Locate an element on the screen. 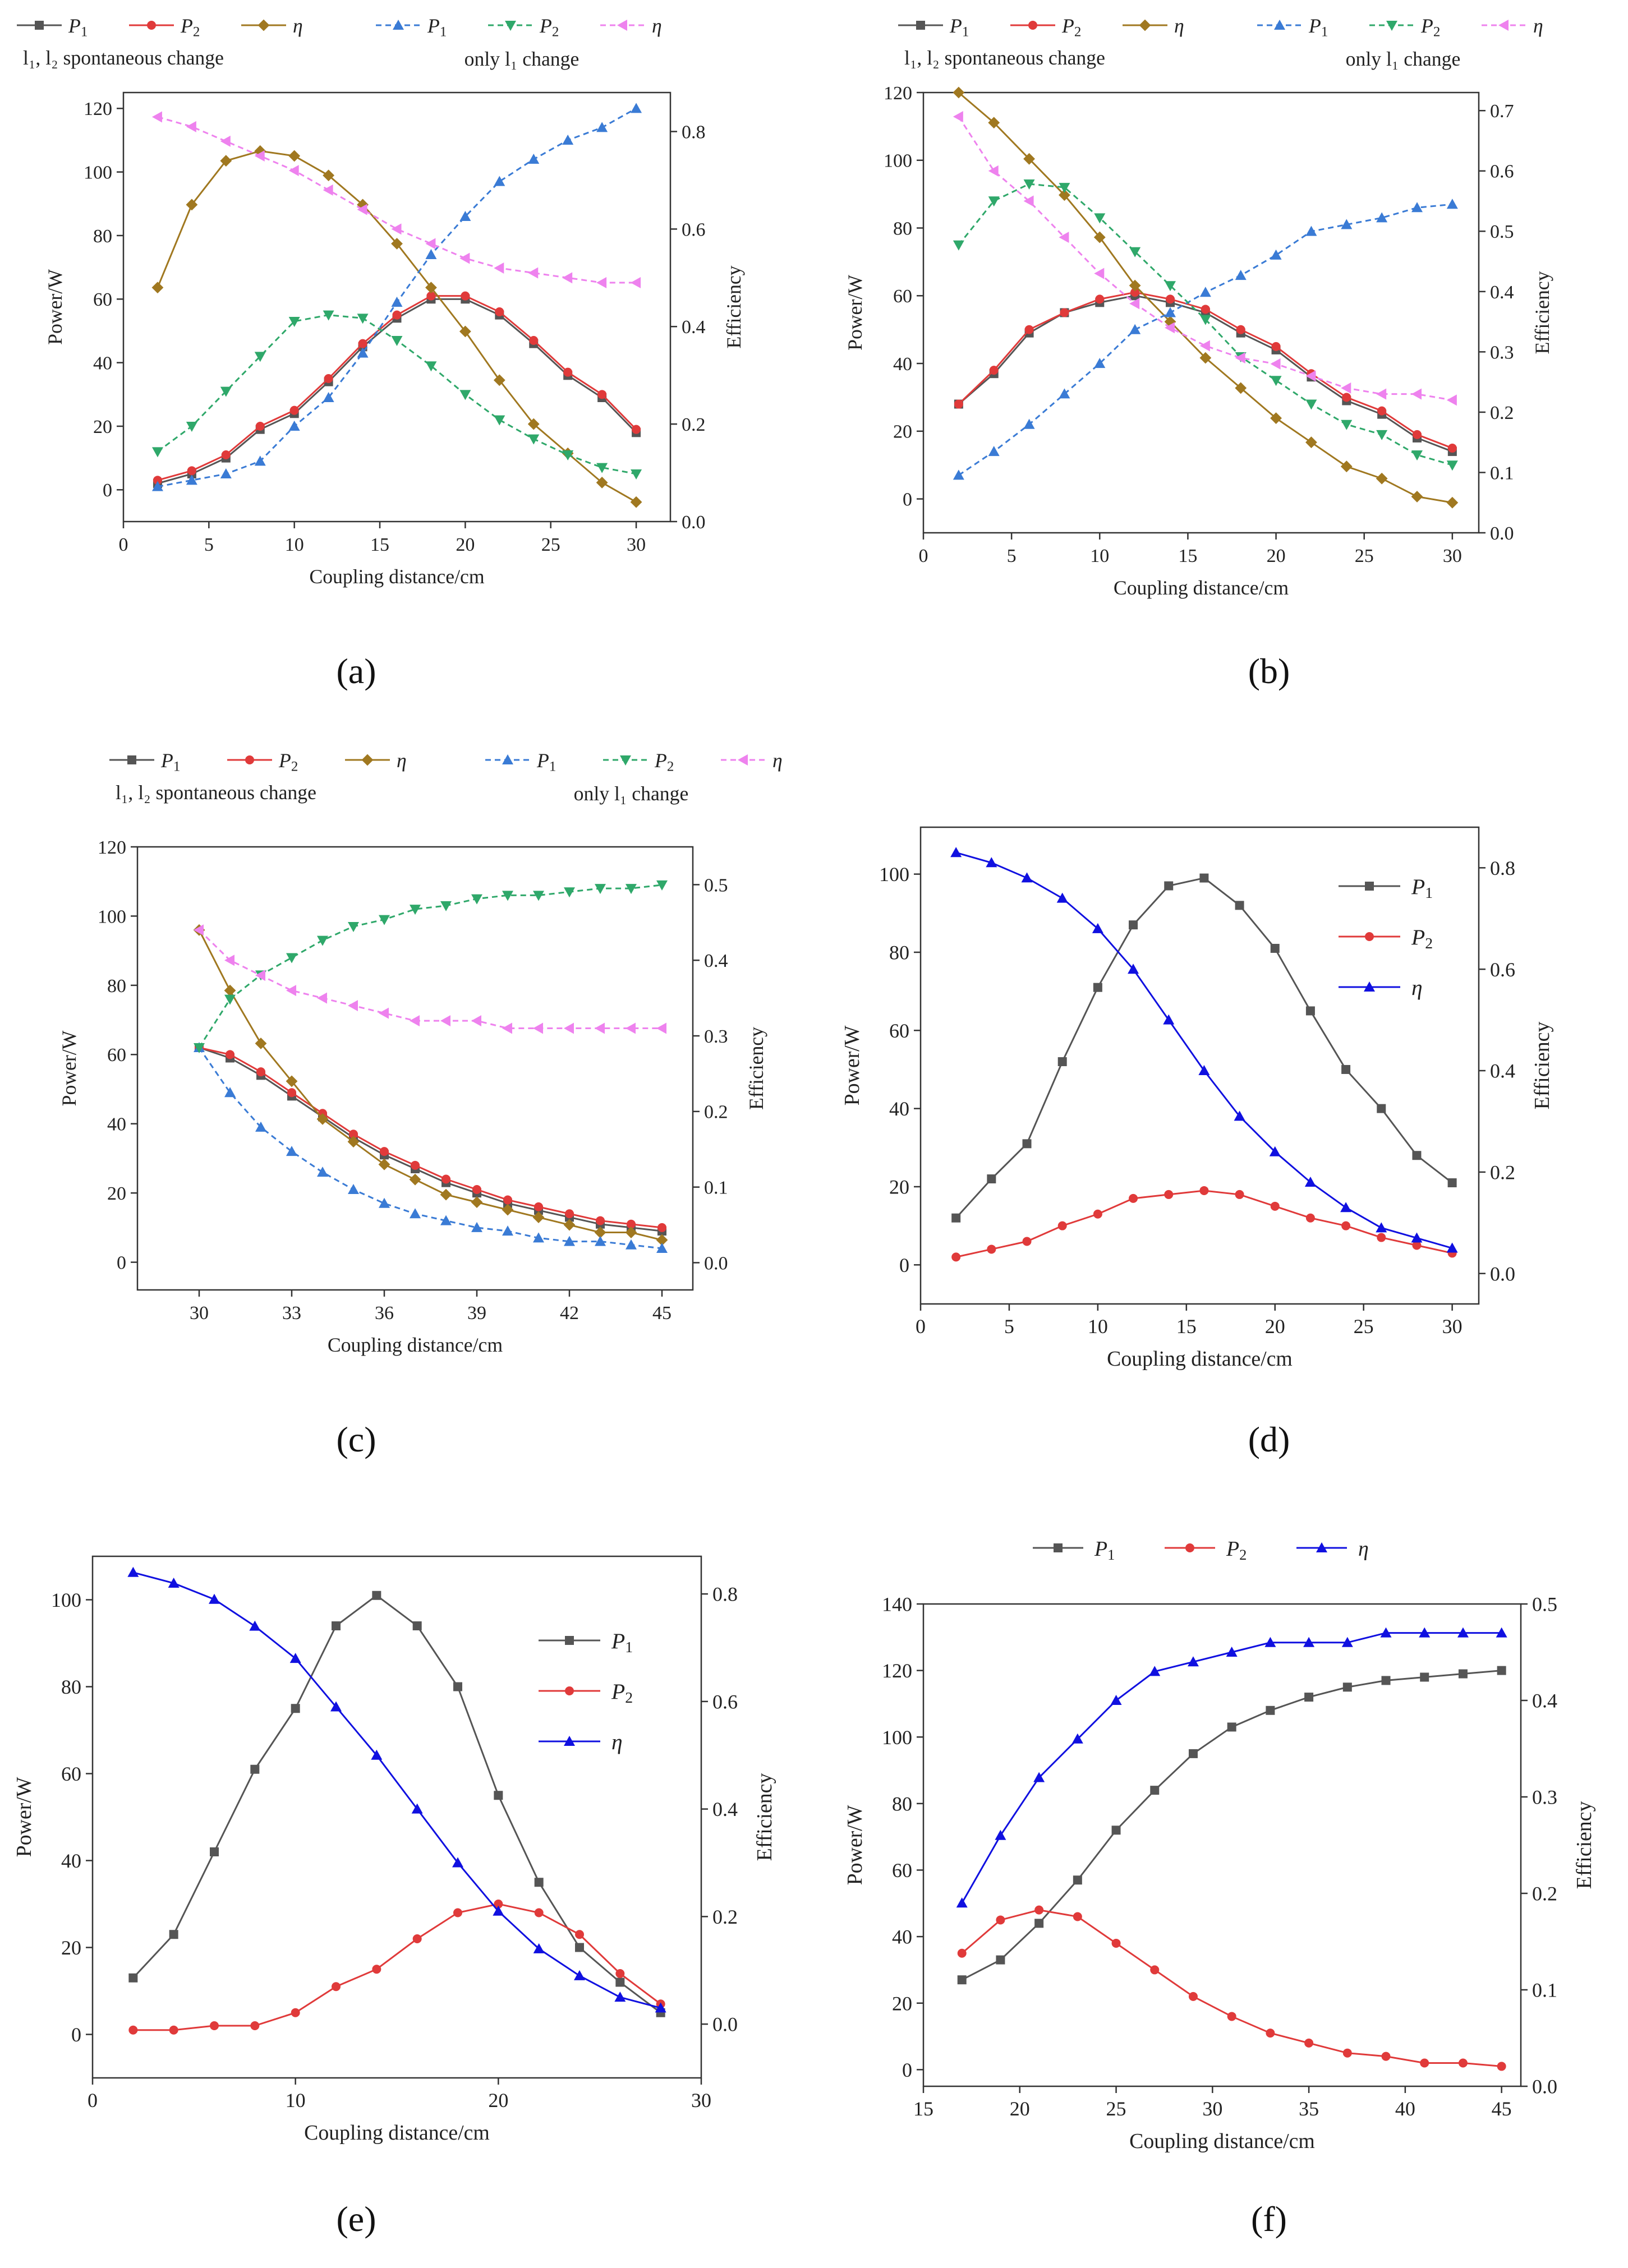 This screenshot has height=2268, width=1628. y-axis-label: Power/W is located at coordinates (69, 1068).